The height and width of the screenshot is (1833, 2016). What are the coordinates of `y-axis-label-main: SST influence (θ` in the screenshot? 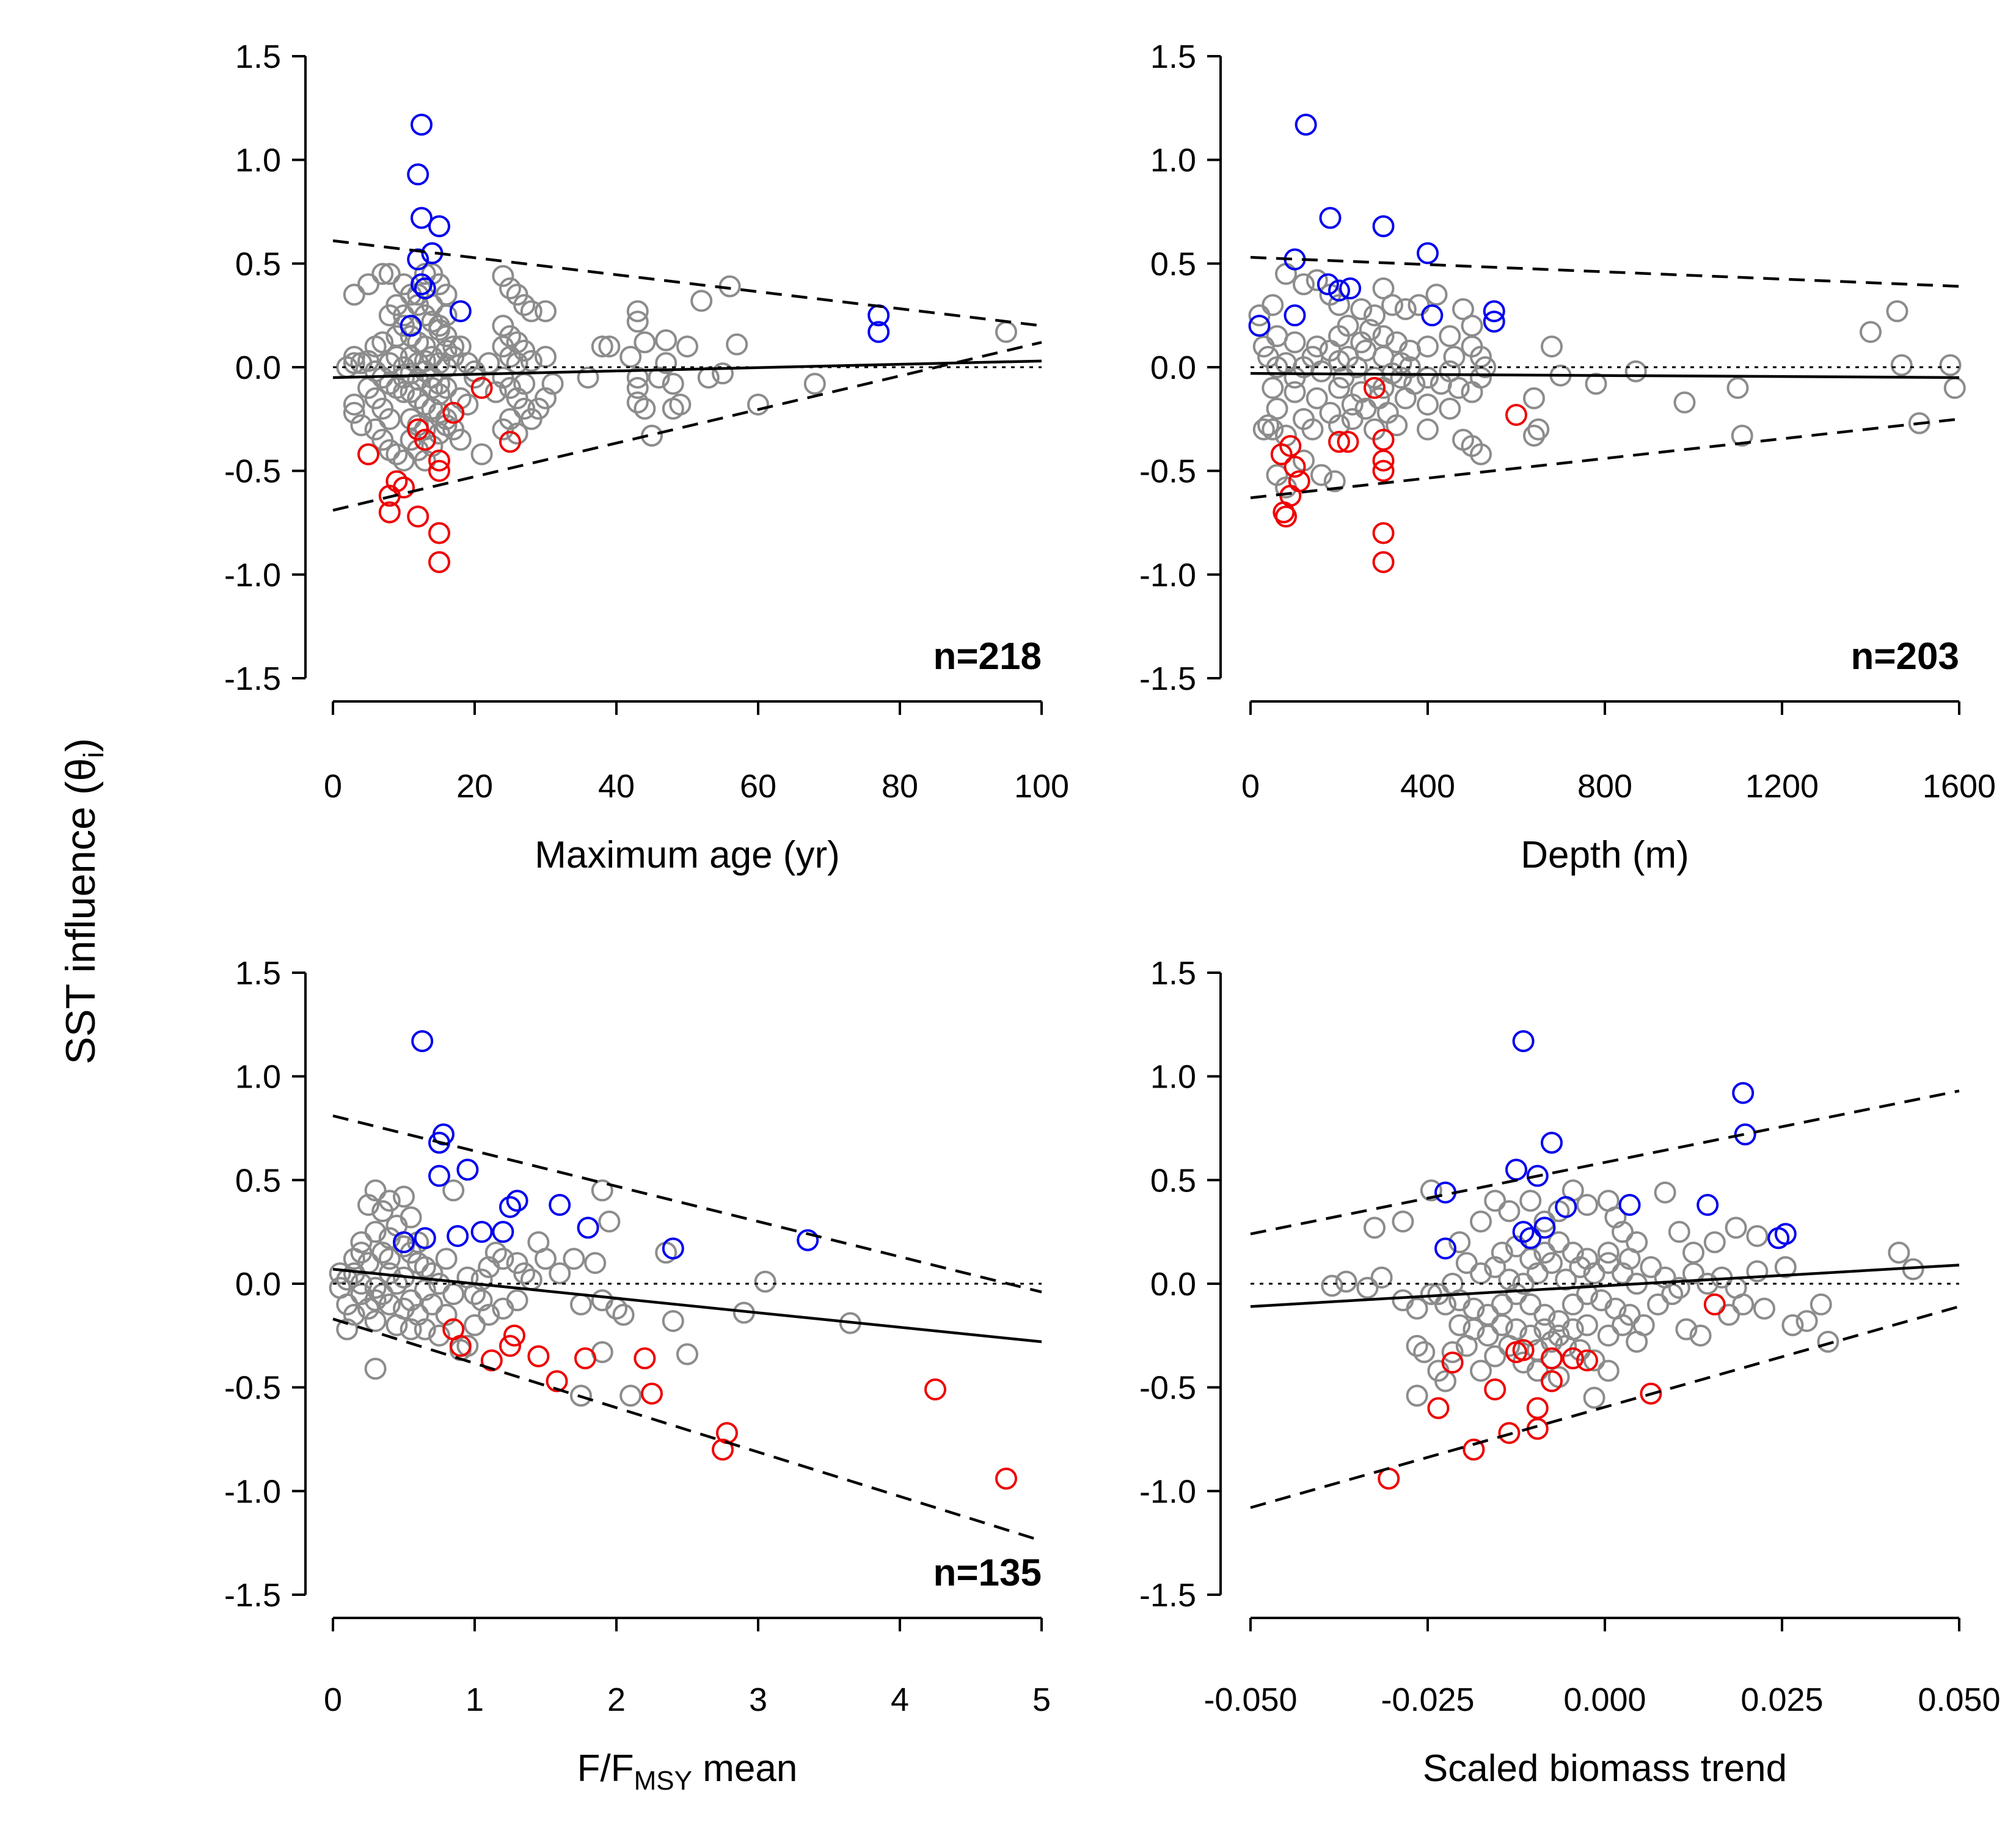 It's located at (81, 911).